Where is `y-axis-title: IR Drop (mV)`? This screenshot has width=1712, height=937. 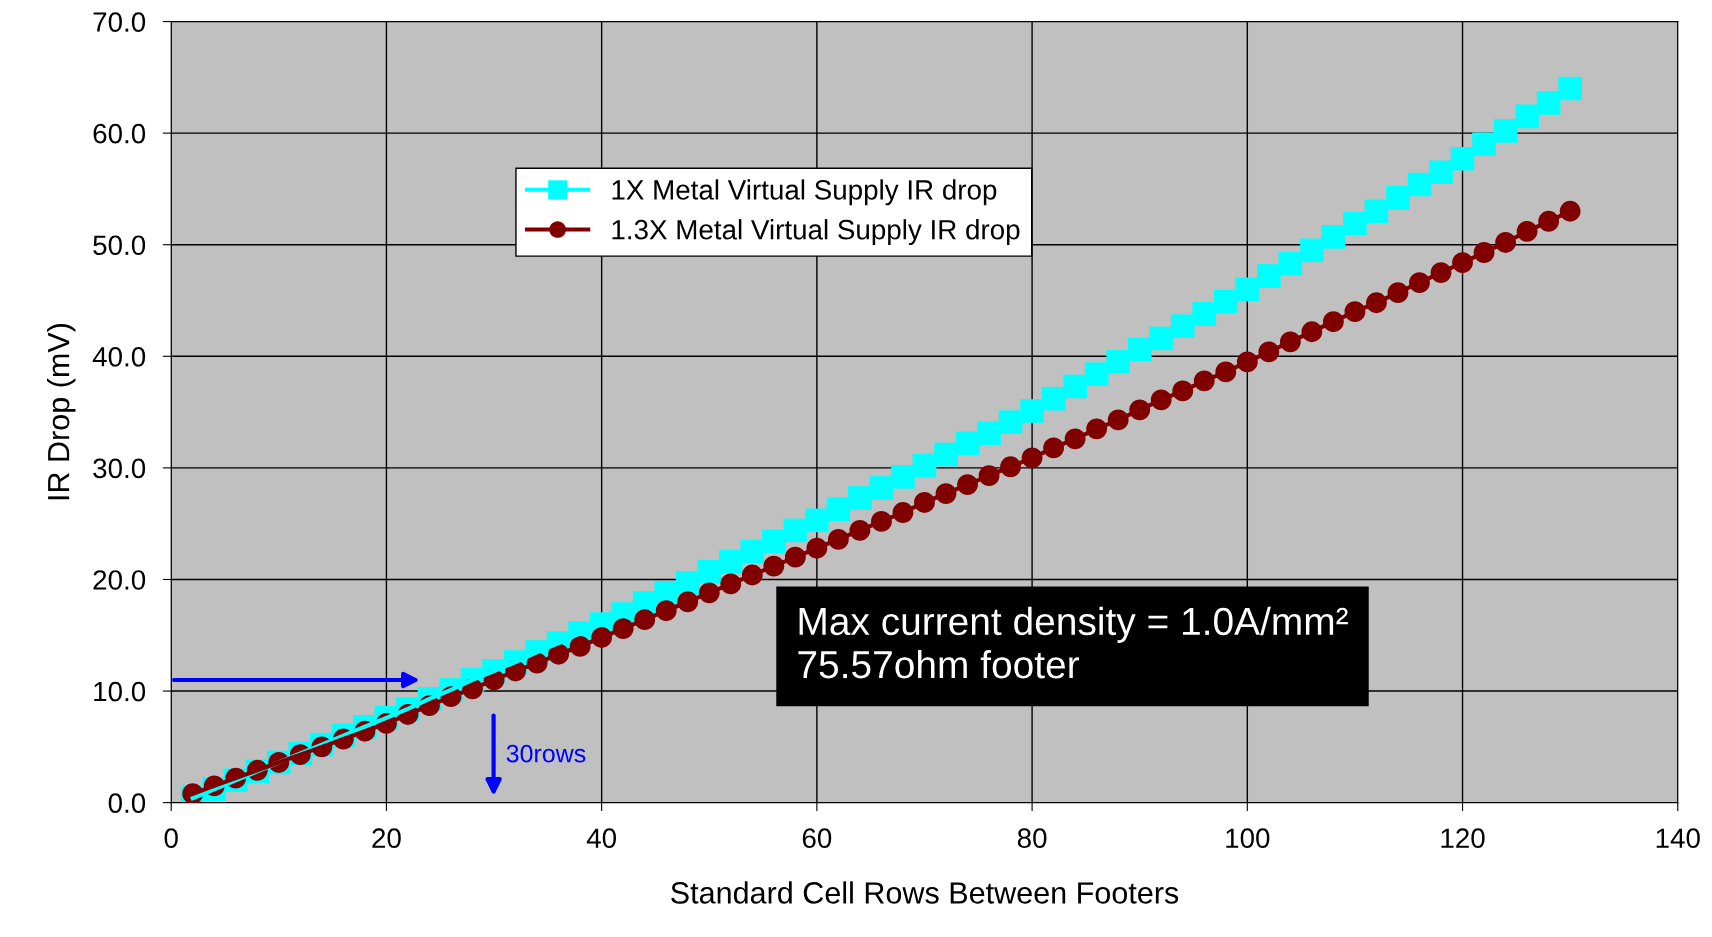
y-axis-title: IR Drop (mV) is located at coordinates (61, 412).